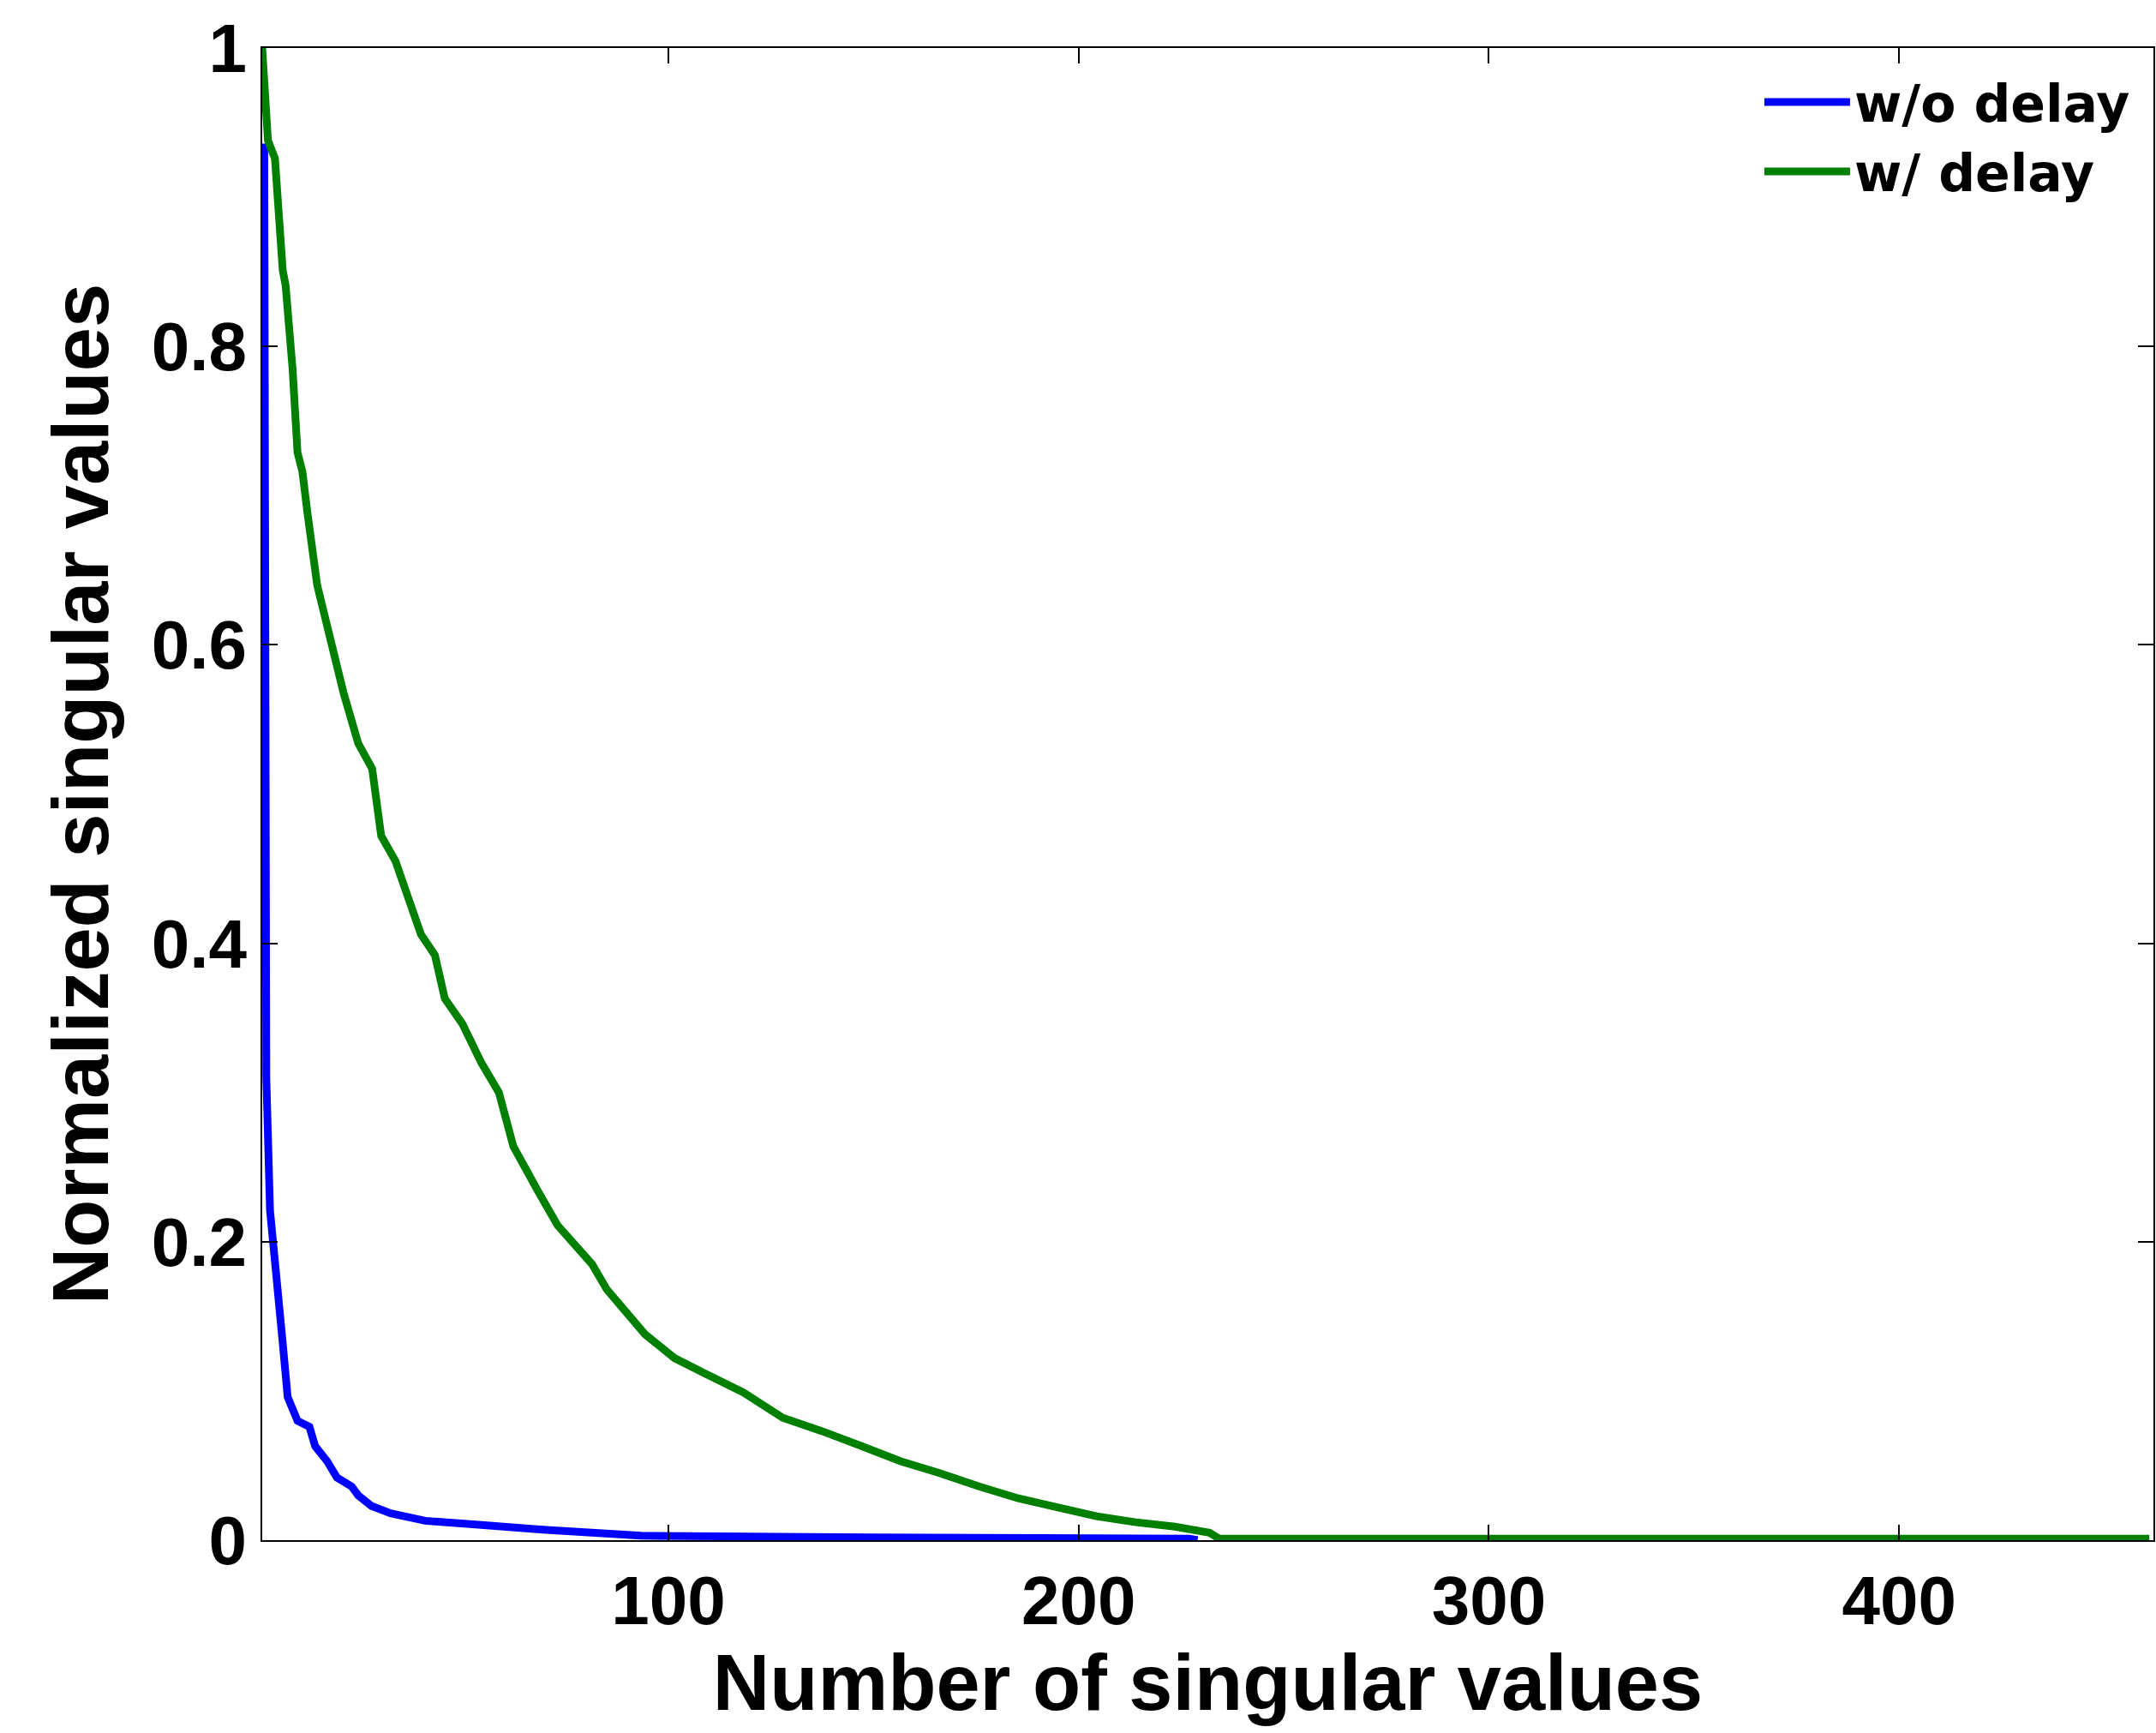 The width and height of the screenshot is (2156, 1733). I want to click on x-axis-title: Number of singular values, so click(1208, 1682).